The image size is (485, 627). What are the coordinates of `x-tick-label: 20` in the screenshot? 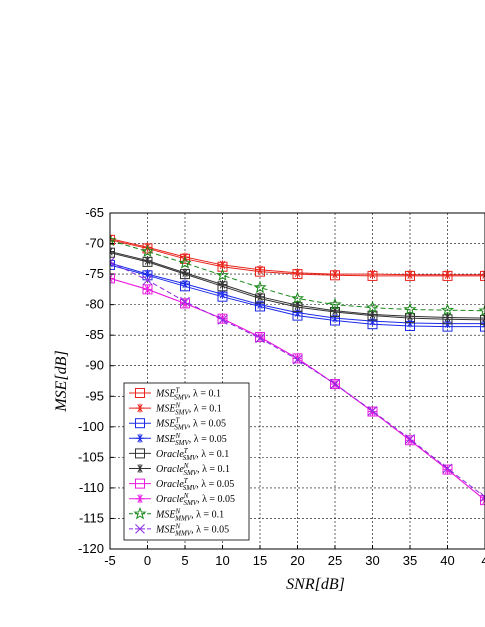 It's located at (297, 560).